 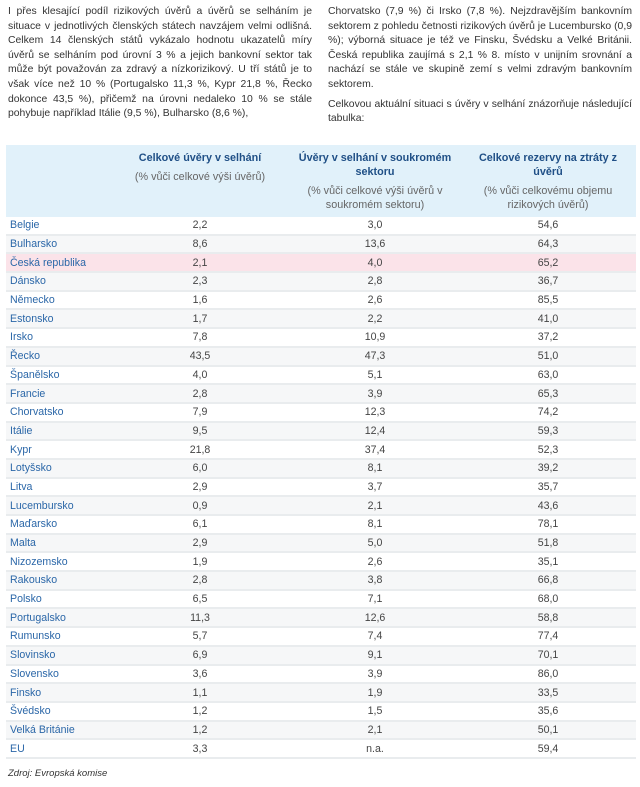 I want to click on value-cell: 85,5, so click(x=548, y=300).